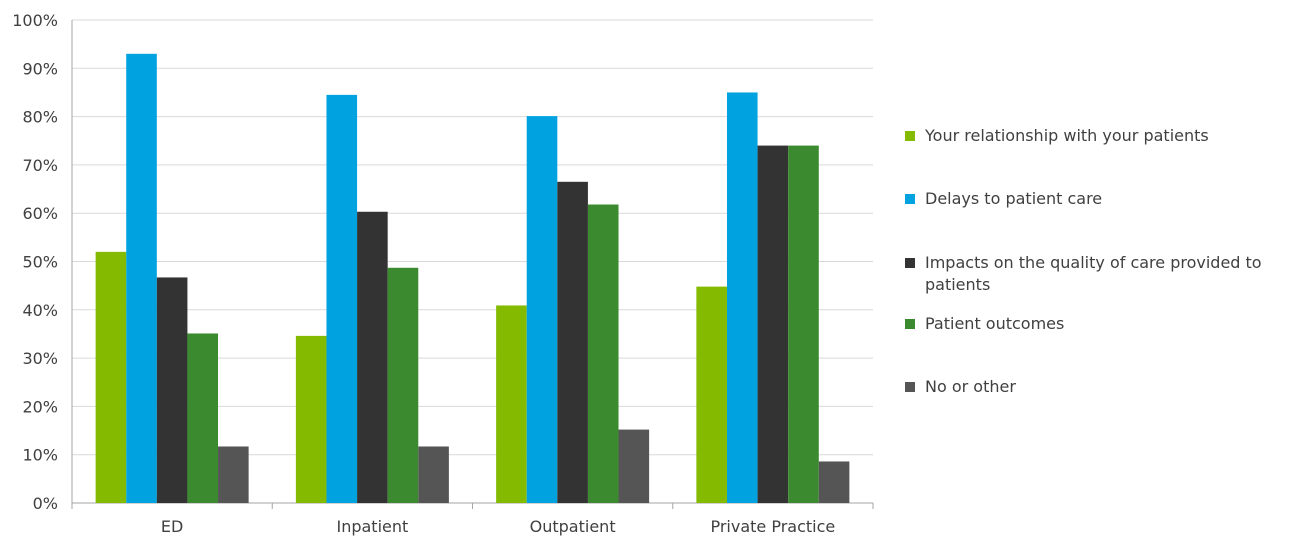 This screenshot has width=1293, height=544. I want to click on y-tick-label: 20%, so click(40, 406).